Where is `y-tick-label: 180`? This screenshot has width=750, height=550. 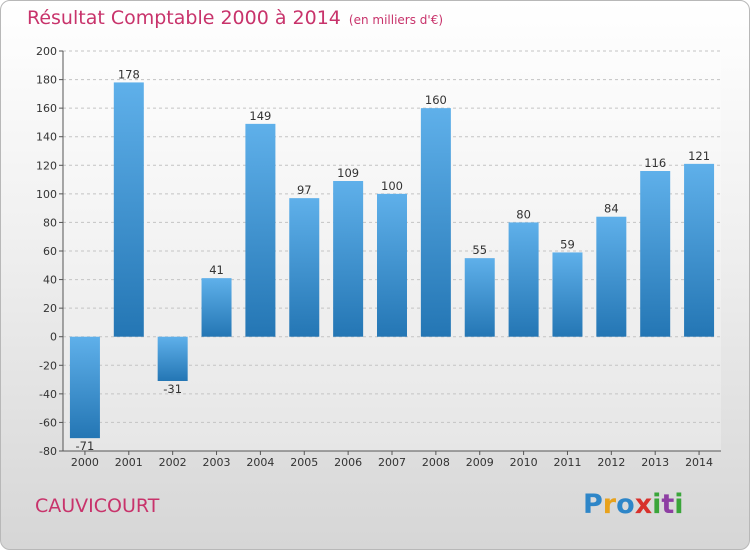 y-tick-label: 180 is located at coordinates (46, 80).